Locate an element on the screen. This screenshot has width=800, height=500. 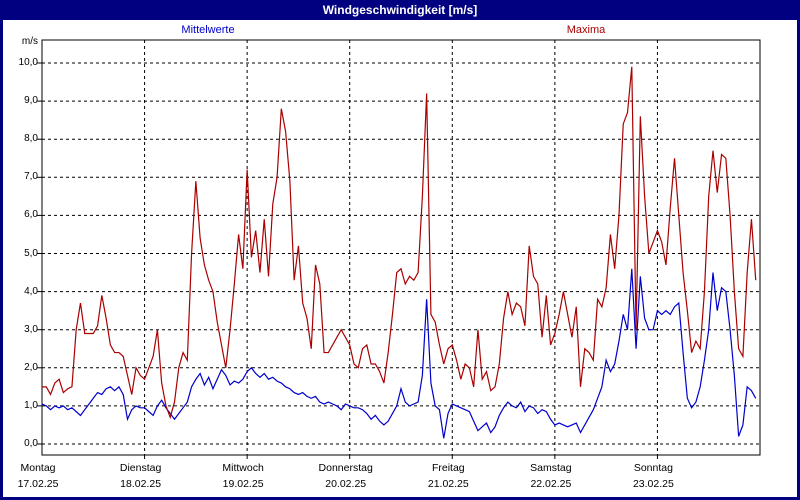
x-axis-day-label: Sonntag 23.02.25 is located at coordinates (653, 476).